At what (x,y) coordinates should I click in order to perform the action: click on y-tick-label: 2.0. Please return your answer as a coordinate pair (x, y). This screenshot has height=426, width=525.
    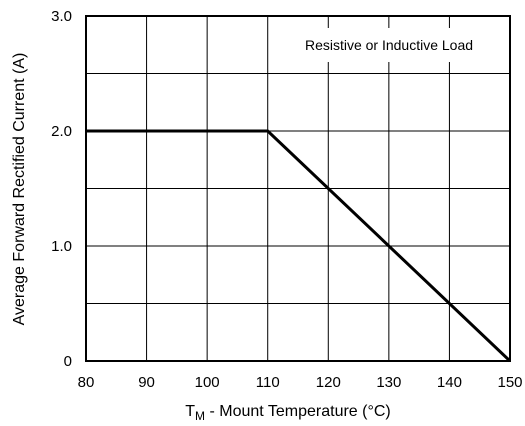
    Looking at the image, I should click on (61, 131).